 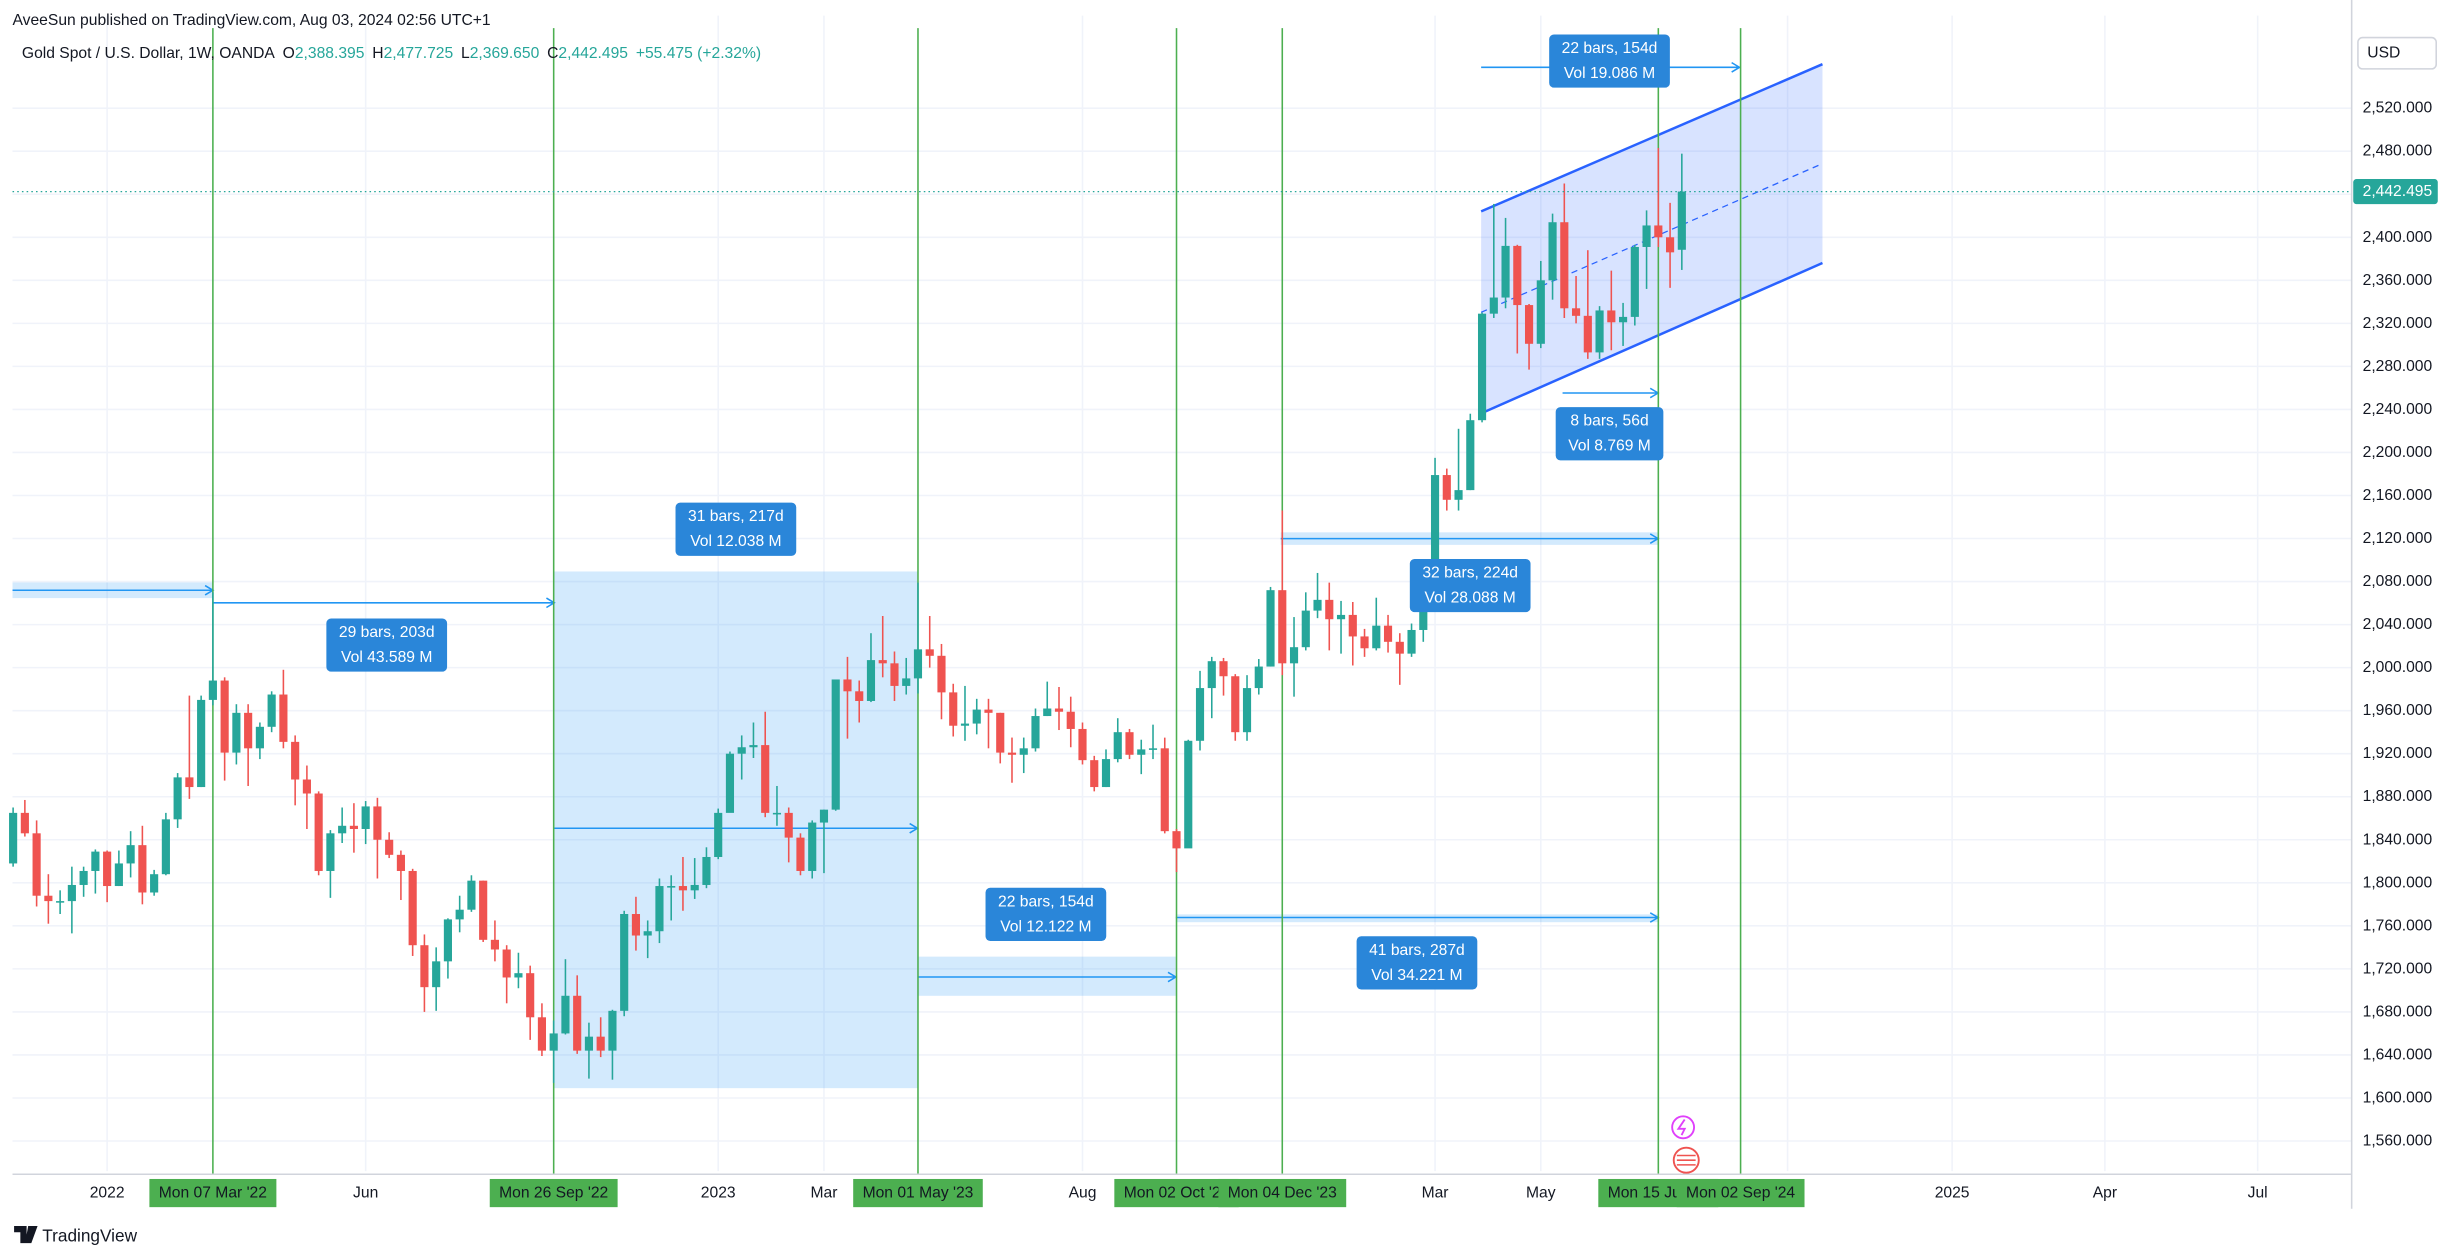 What do you see at coordinates (1470, 585) in the screenshot?
I see `measure-label: 32 bars, 224d Vol 28.088 M` at bounding box center [1470, 585].